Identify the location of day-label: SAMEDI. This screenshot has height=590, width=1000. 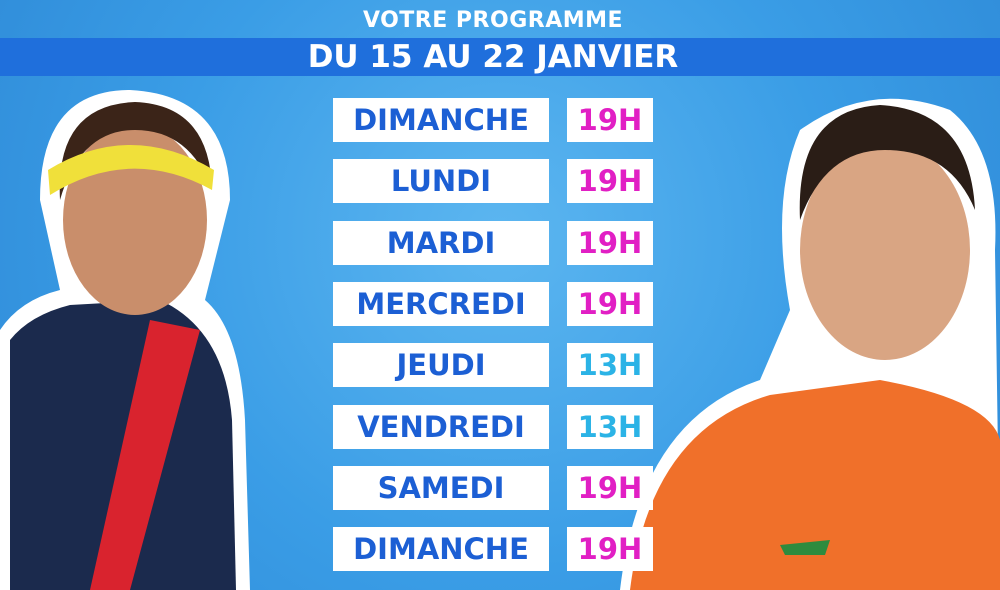
(441, 487).